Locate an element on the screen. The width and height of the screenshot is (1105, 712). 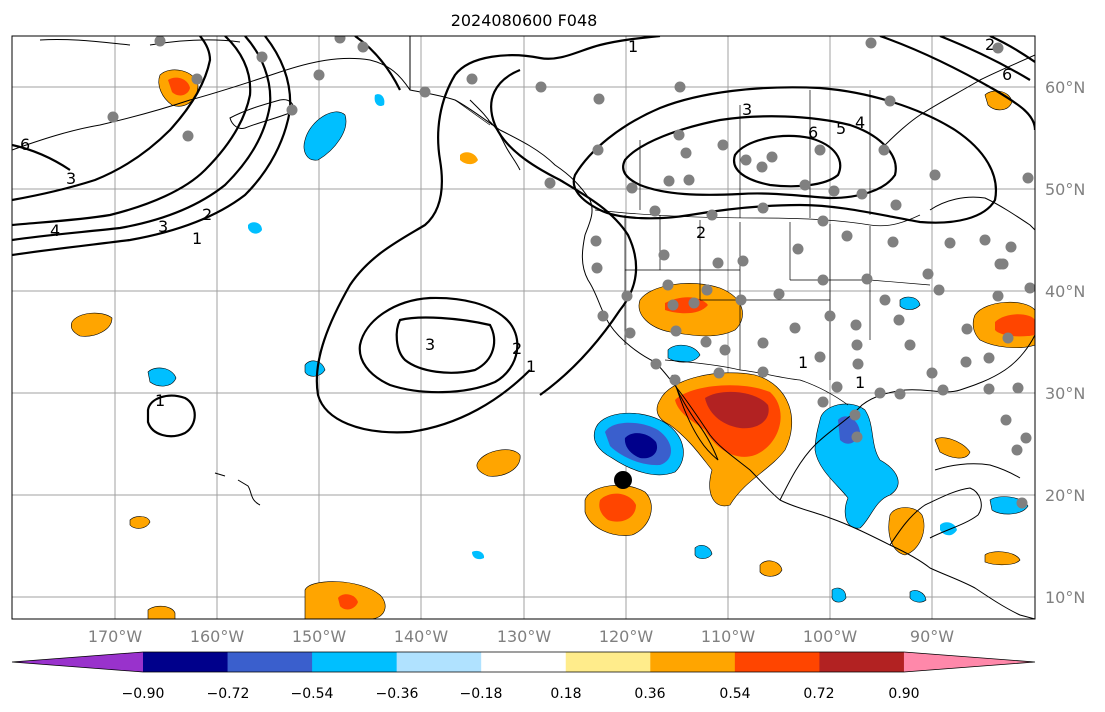
contour-canada-high-outer is located at coordinates (785, 155).